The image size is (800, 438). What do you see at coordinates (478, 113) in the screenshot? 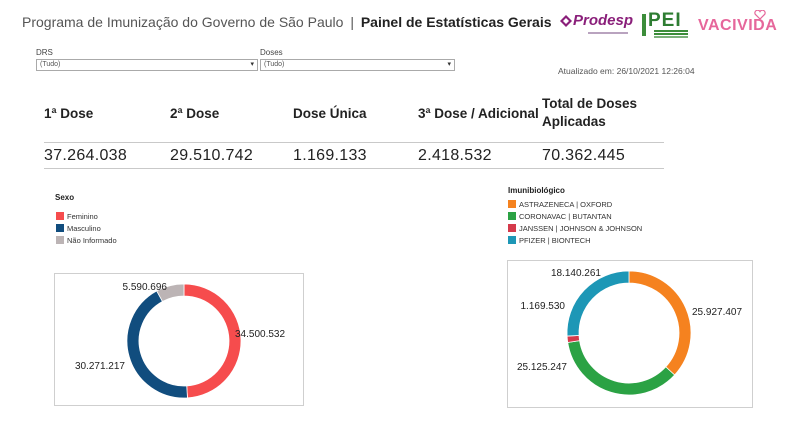
I see `kpi-header-third-dose: 3ª Dose / Adicional` at bounding box center [478, 113].